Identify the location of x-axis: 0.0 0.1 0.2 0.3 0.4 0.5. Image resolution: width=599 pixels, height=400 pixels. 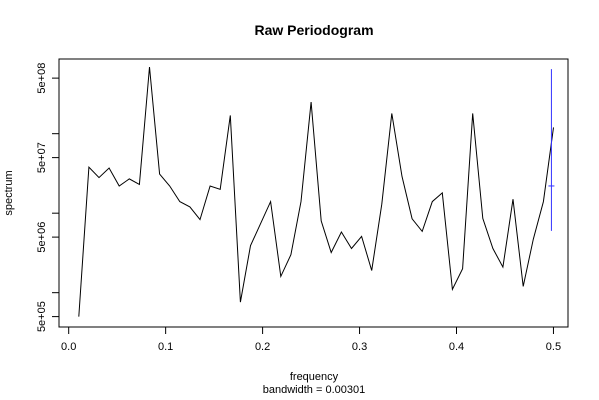
(311, 339).